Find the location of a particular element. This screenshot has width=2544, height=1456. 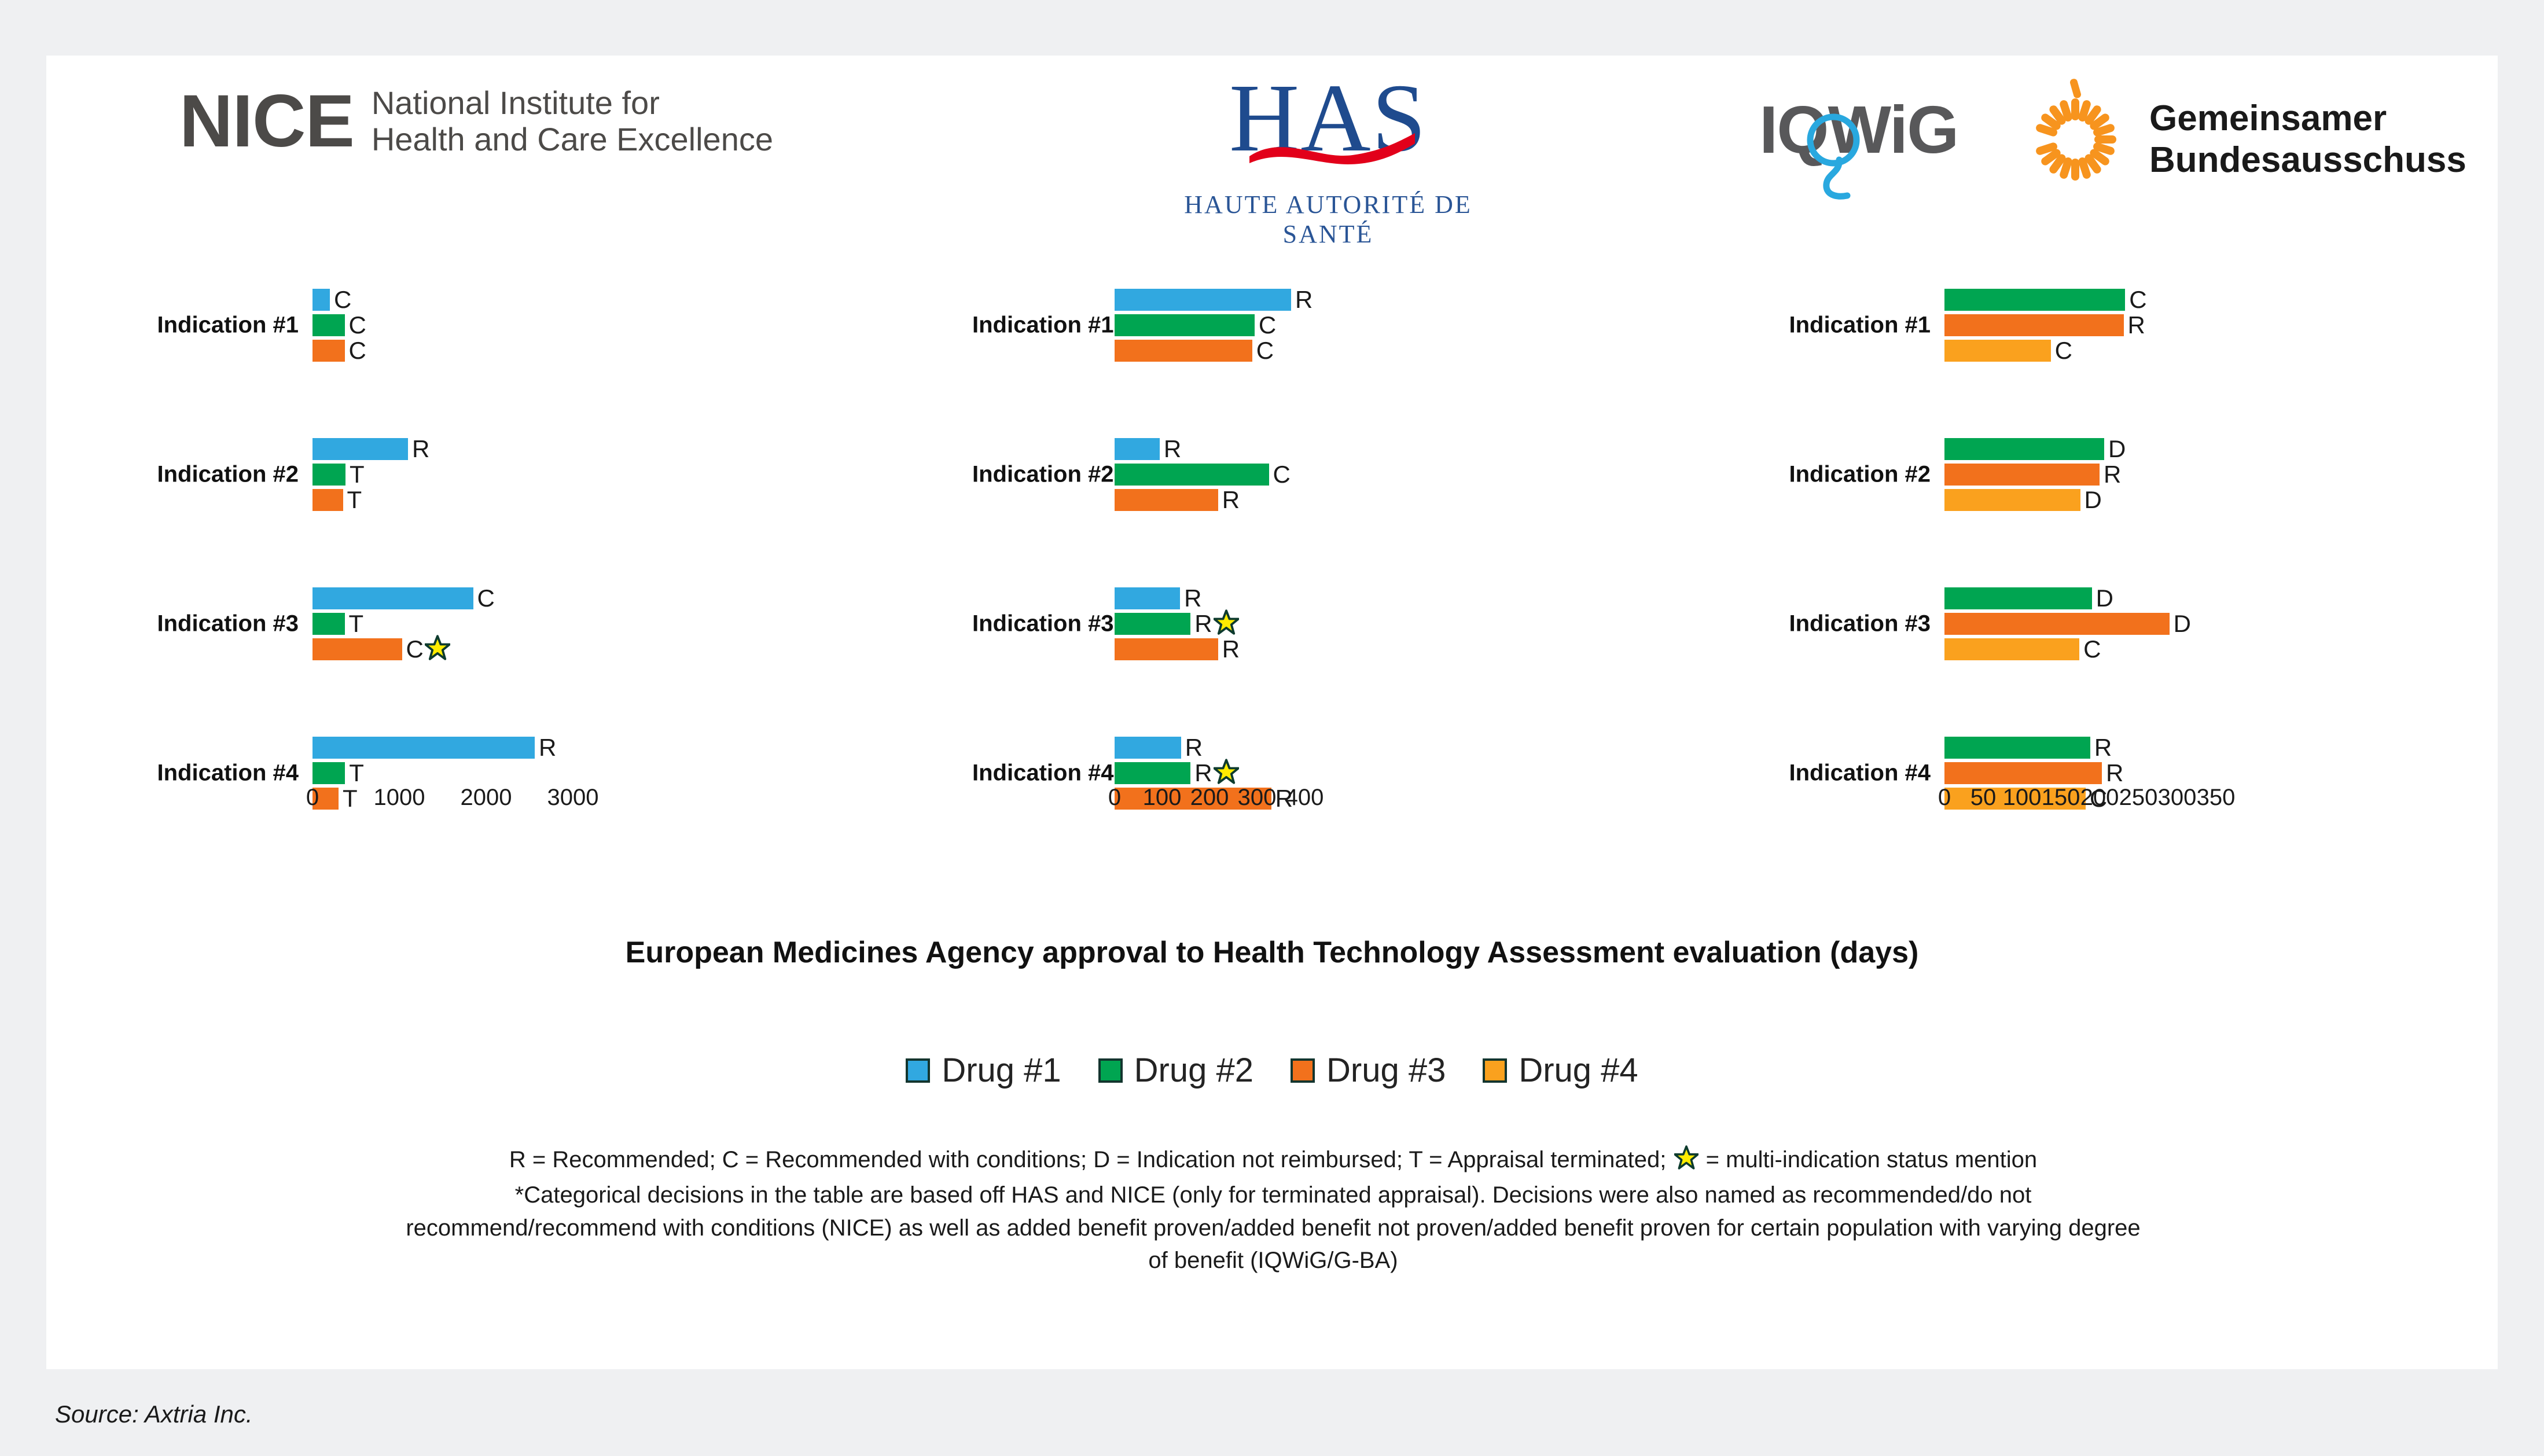

legend-item-2: Drug #2 is located at coordinates (1175, 1070).